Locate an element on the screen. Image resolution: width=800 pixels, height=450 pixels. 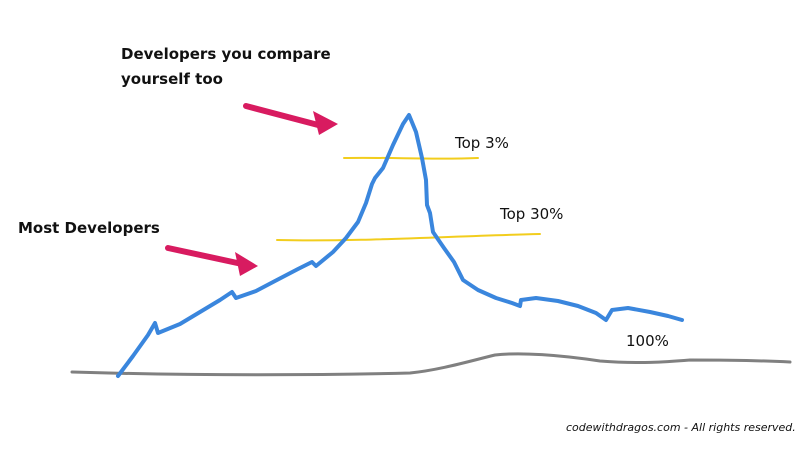
baseline is located at coordinates (431, 364).